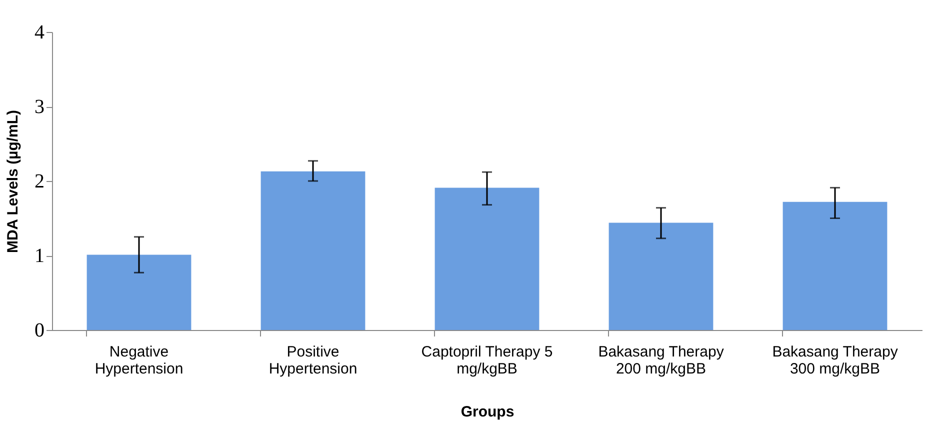 This screenshot has width=943, height=436. Describe the element at coordinates (487, 361) in the screenshot. I see `x-tick-label: Captopril Therapy 5 mg/kgBB` at that location.